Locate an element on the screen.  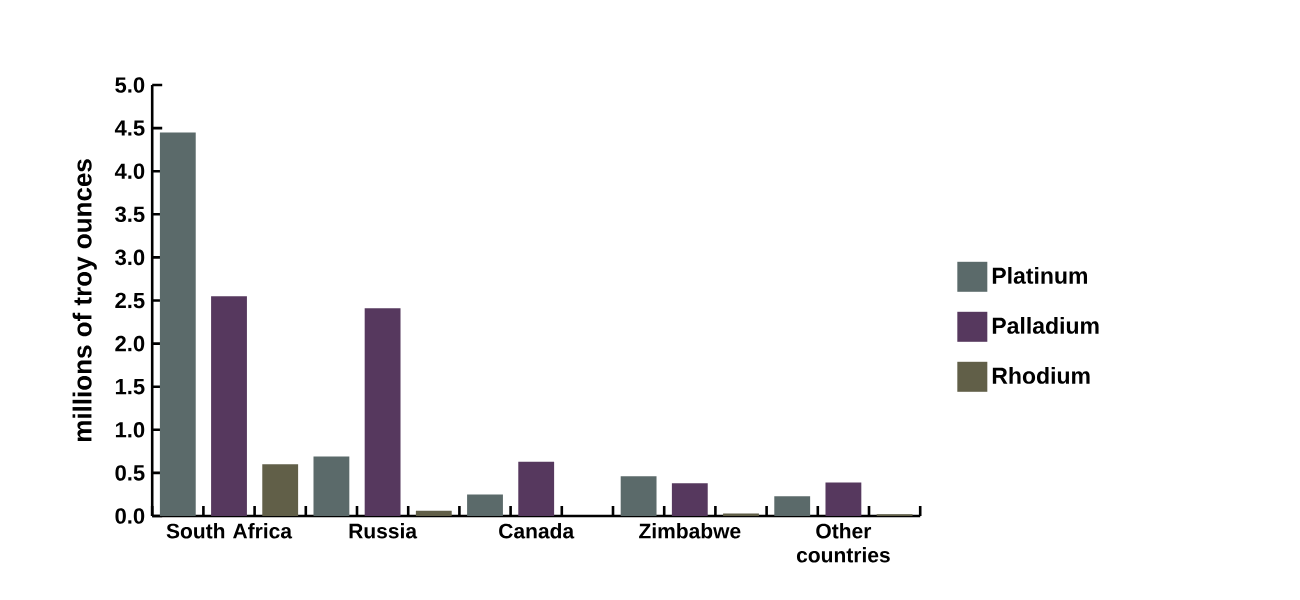
y-tick-label: 4.5 is located at coordinates (129, 128).